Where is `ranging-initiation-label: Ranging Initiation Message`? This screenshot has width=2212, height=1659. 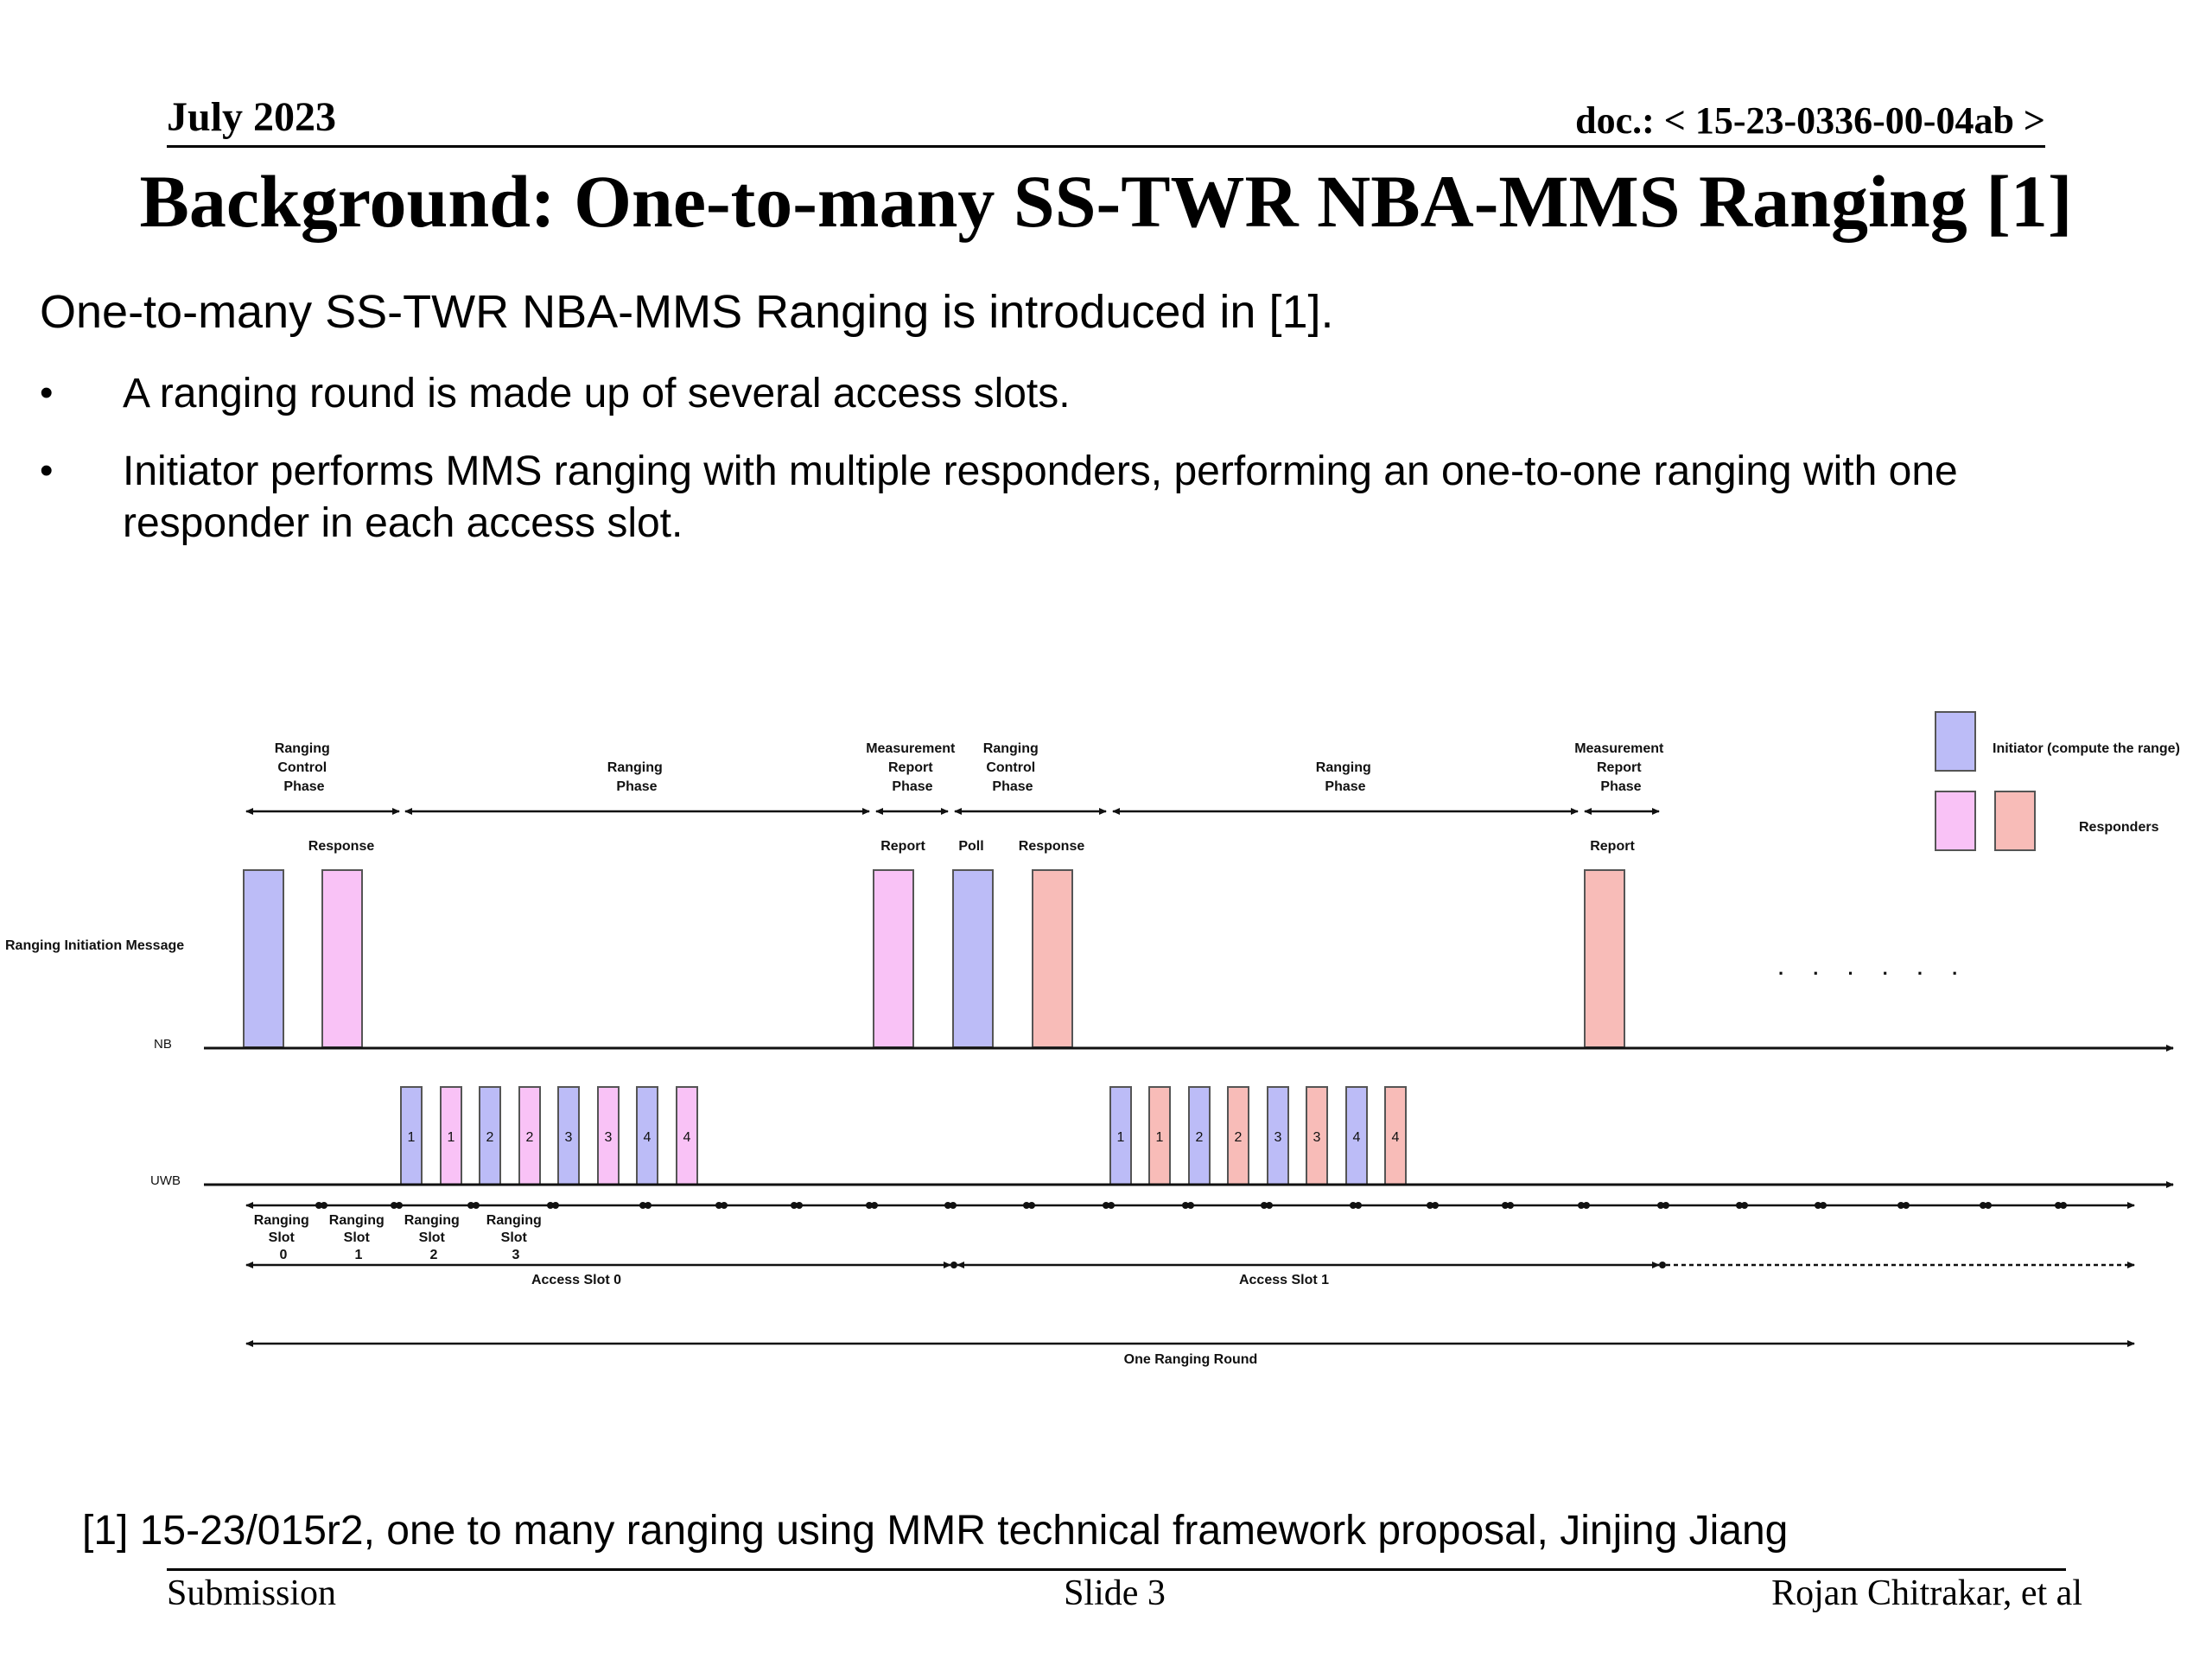
ranging-initiation-label: Ranging Initiation Message is located at coordinates (94, 945).